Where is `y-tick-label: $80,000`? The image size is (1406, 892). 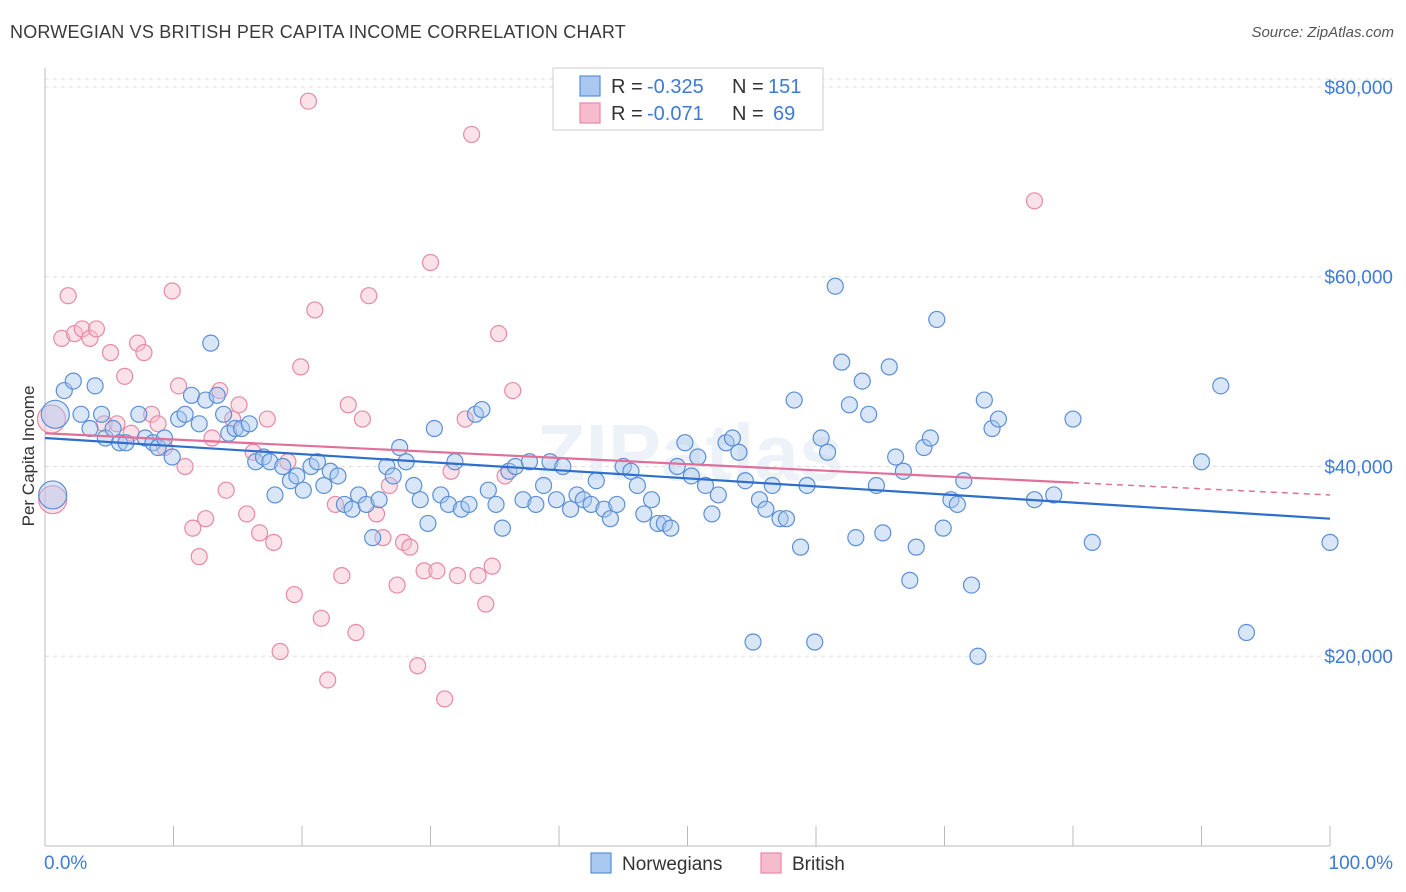
y-tick-label: $80,000 is located at coordinates (1358, 88).